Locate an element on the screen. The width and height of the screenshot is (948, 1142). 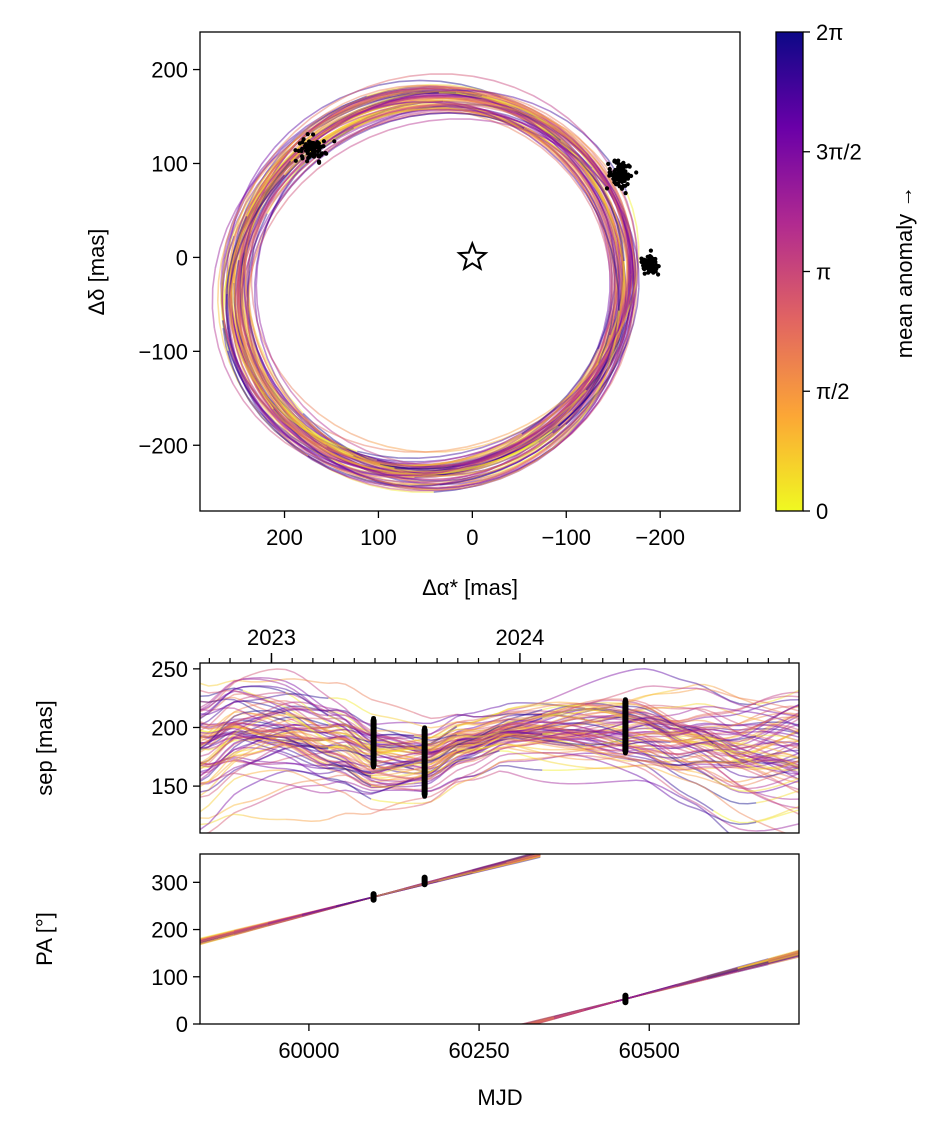
separation-traces is located at coordinates (499, 750).